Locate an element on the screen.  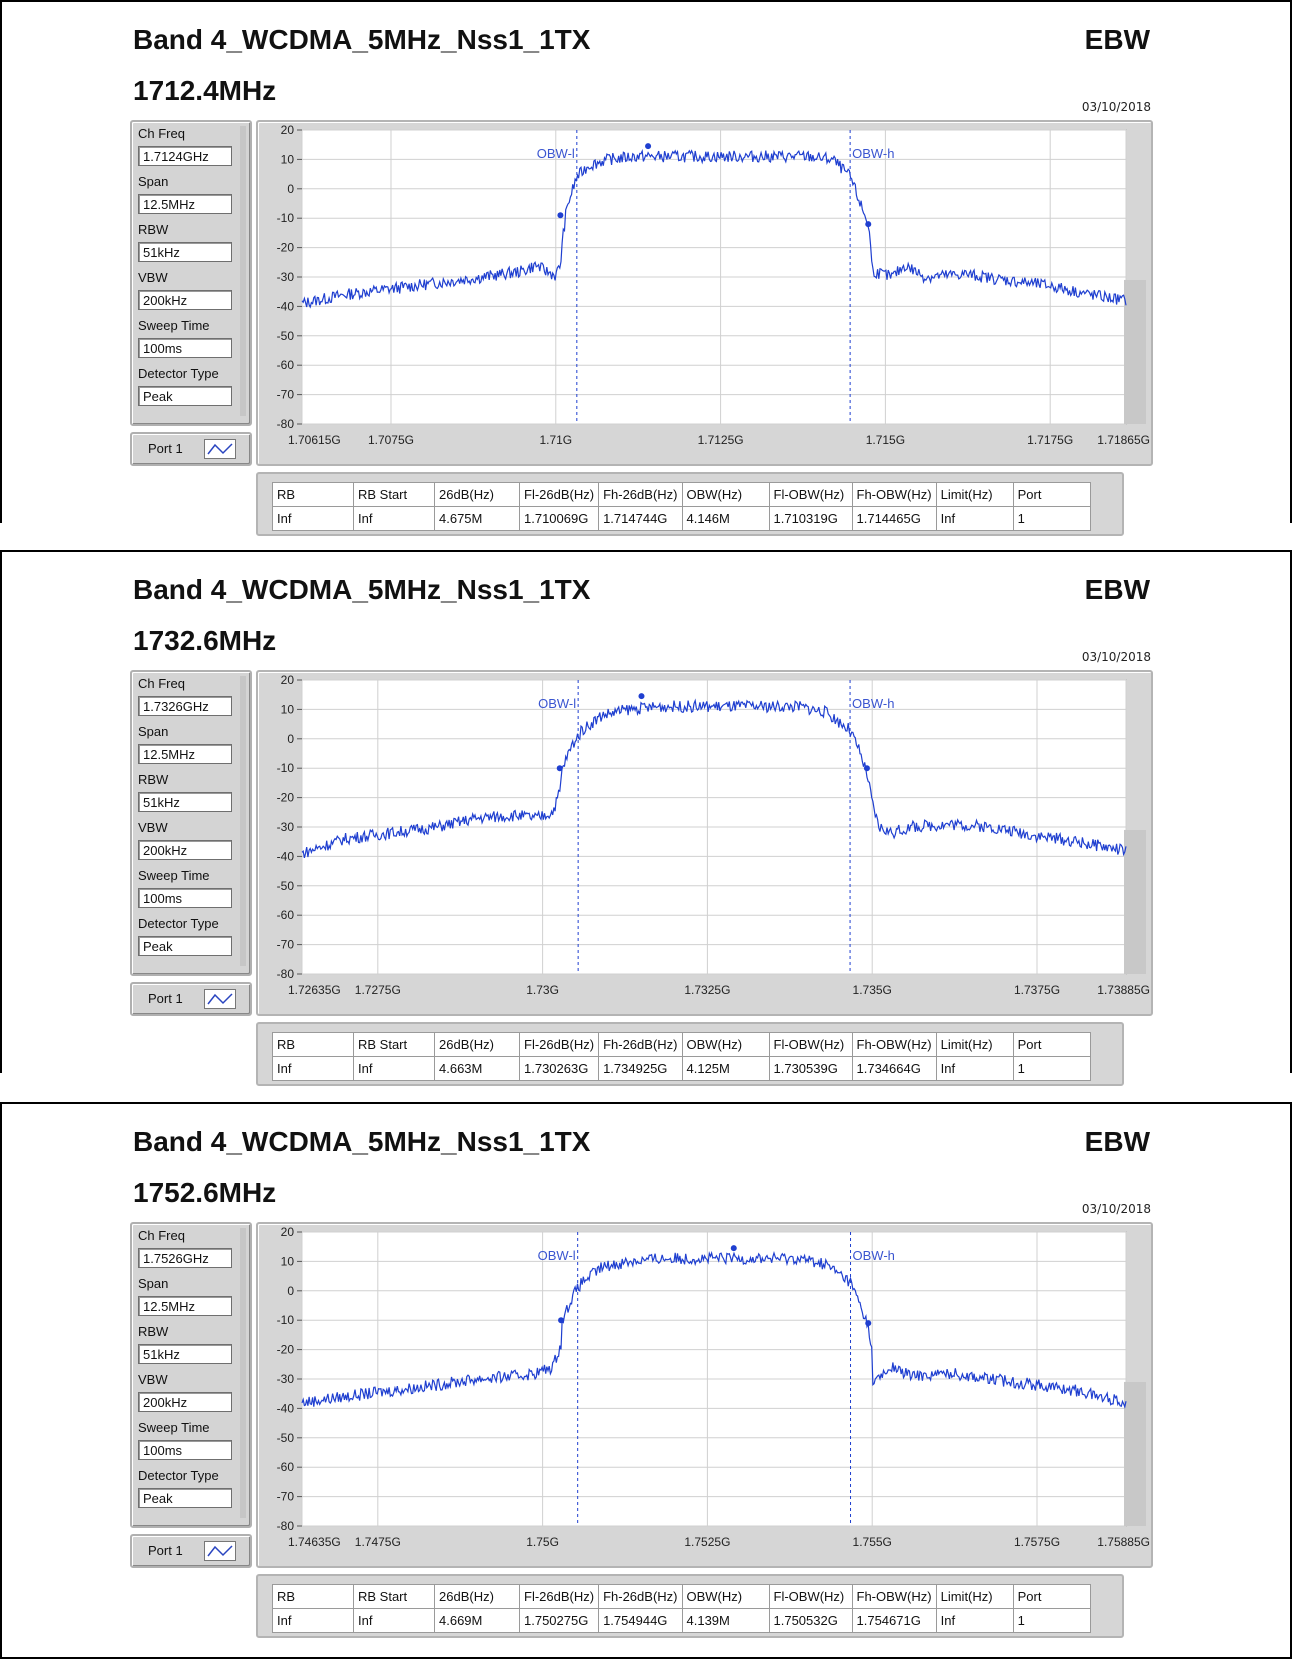
table-header-cell: Fl-26dB(Hz) is located at coordinates (559, 1044).